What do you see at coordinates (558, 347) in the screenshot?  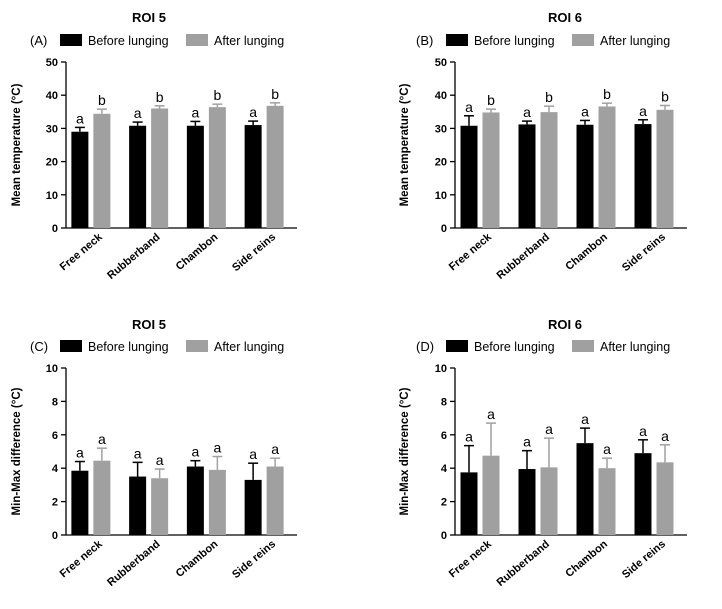 I see `legend: Before lunging After lunging` at bounding box center [558, 347].